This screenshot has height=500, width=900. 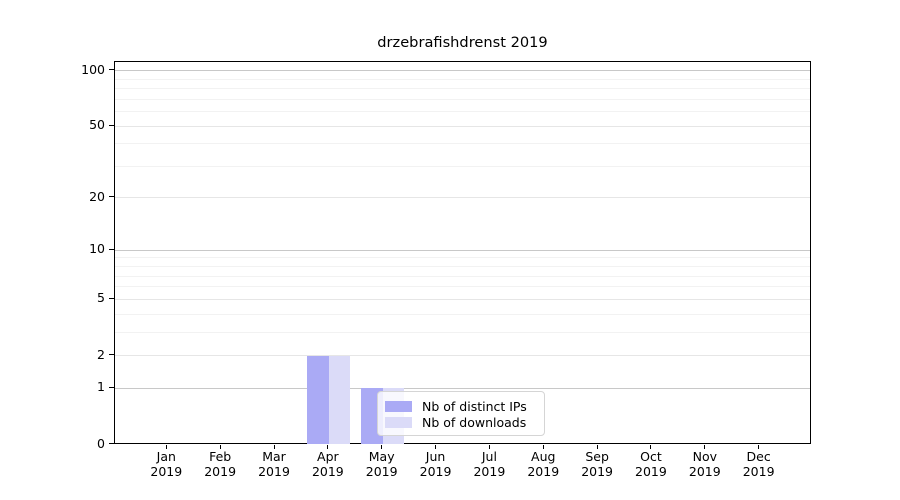 I want to click on y-tick-label: 5, so click(x=101, y=298).